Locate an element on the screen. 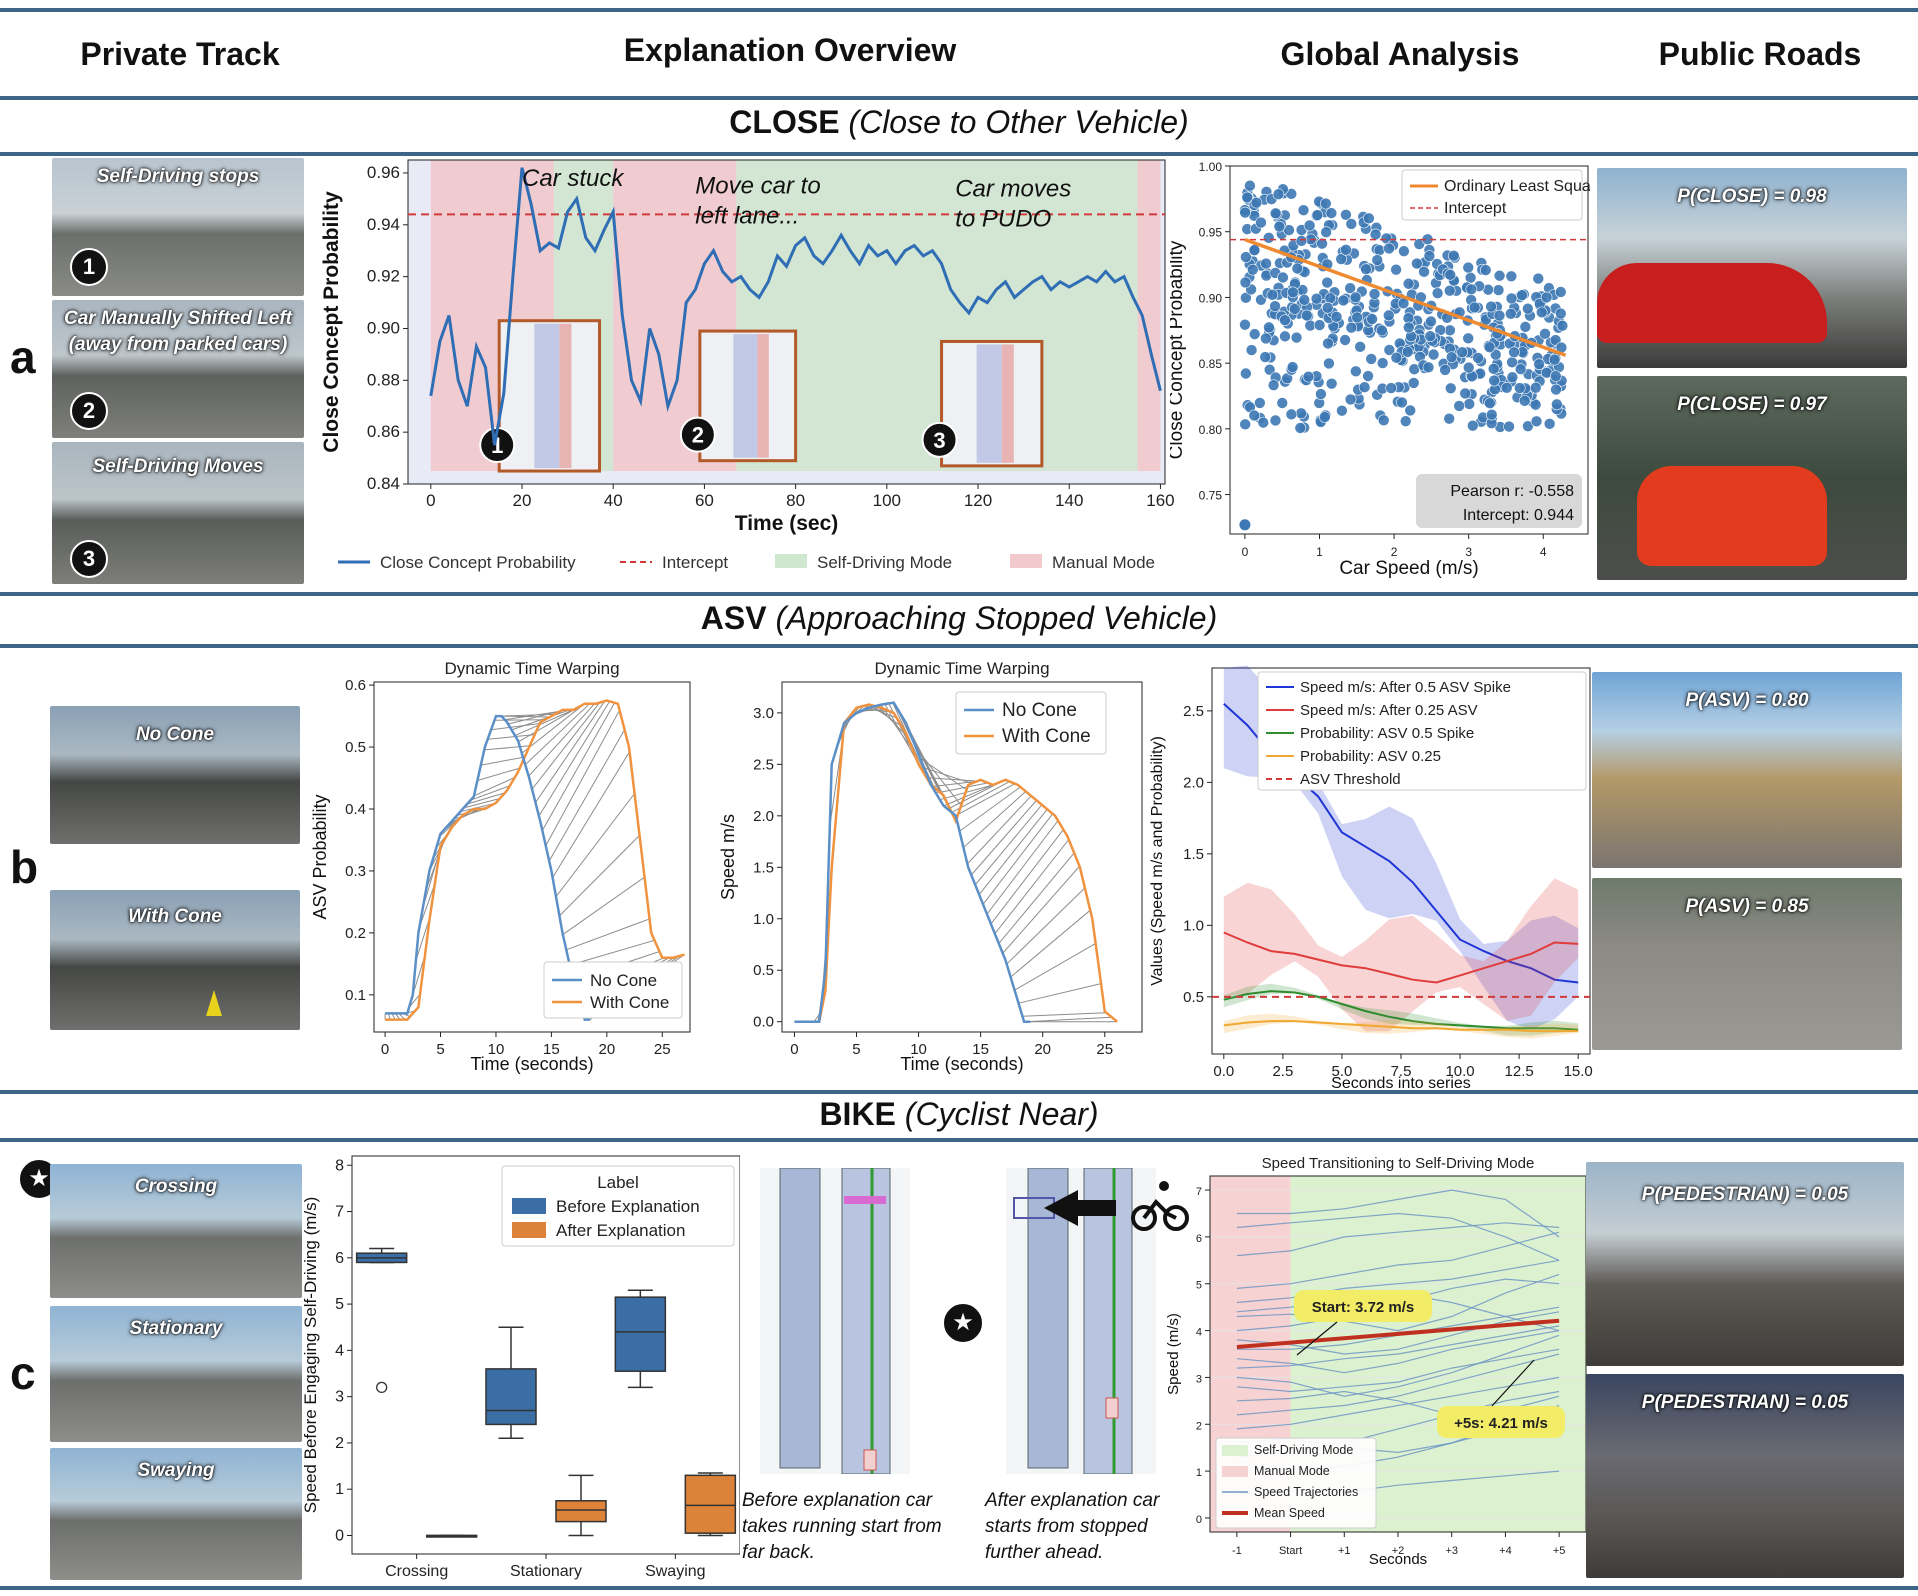 This screenshot has height=1596, width=1918. lane-right is located at coordinates (866, 1321).